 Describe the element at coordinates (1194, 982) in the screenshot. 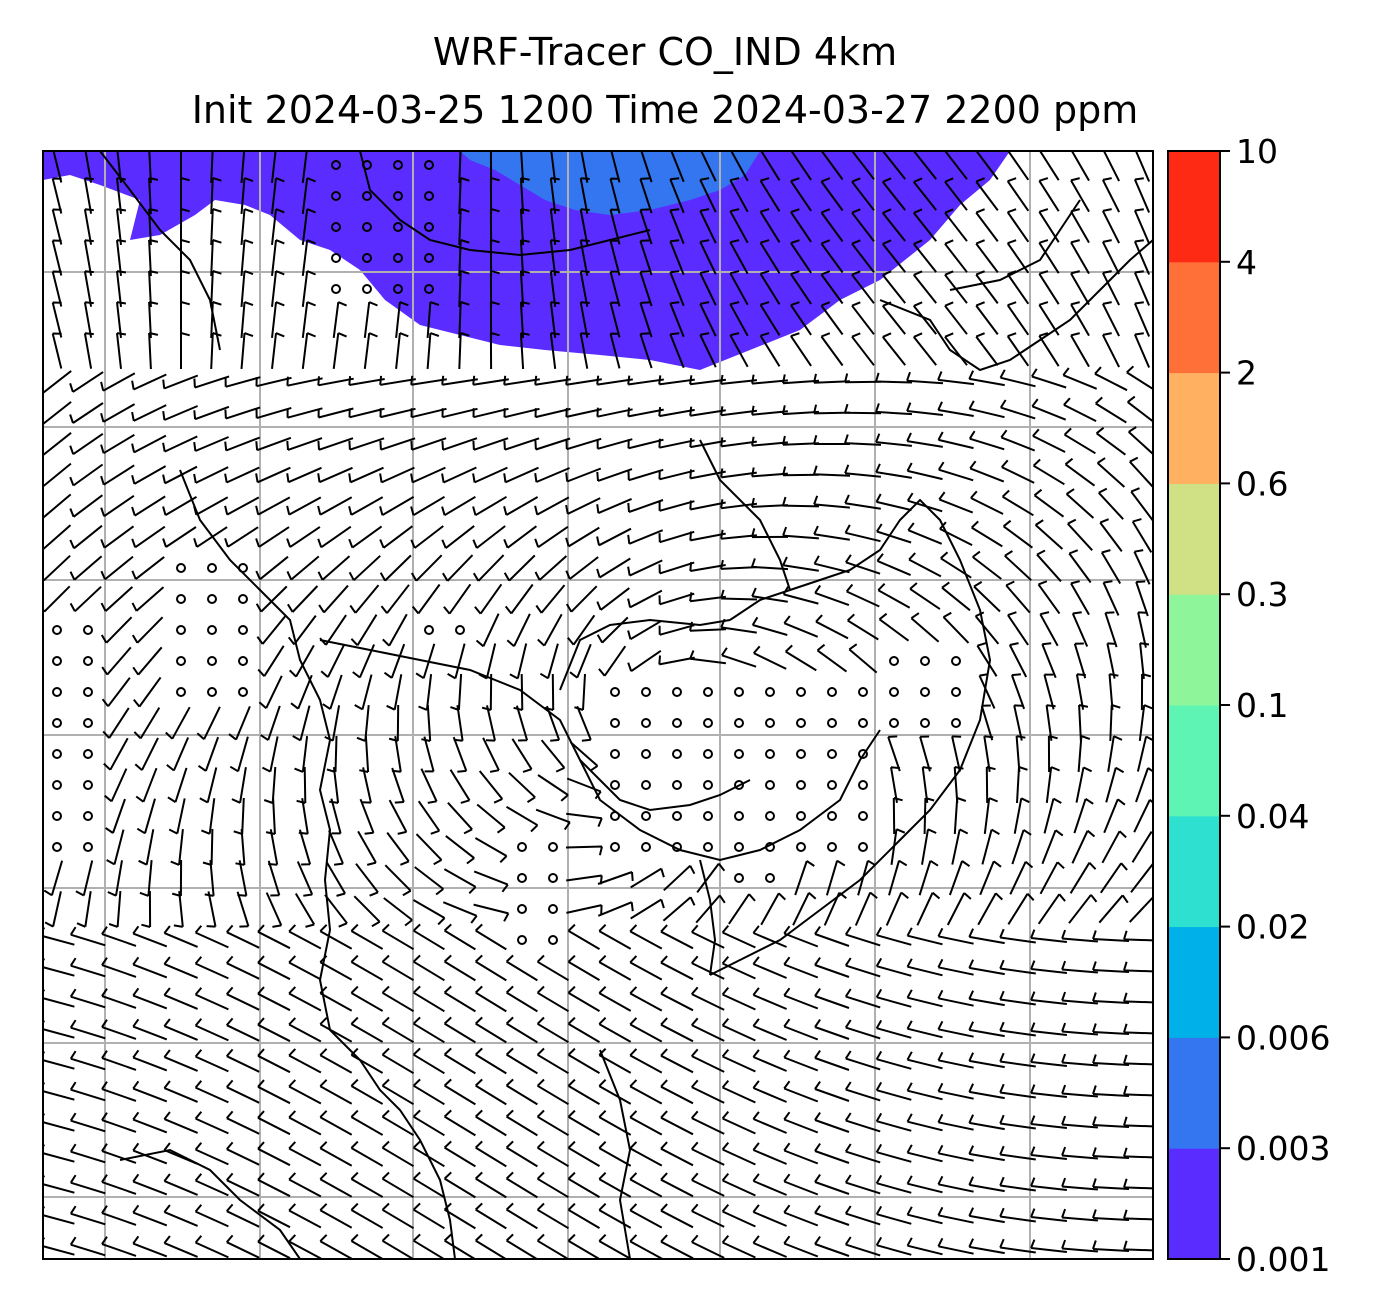

I see `colorbar-segment` at that location.